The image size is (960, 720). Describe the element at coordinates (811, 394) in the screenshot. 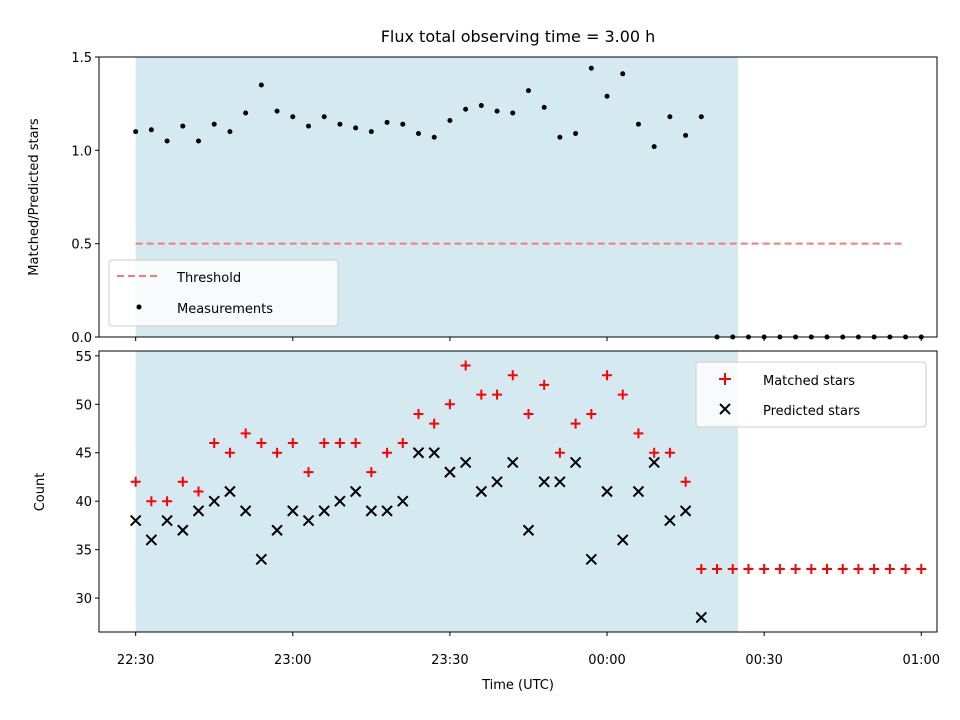

I see `bottom-legend: Matched stars Predicted stars` at that location.